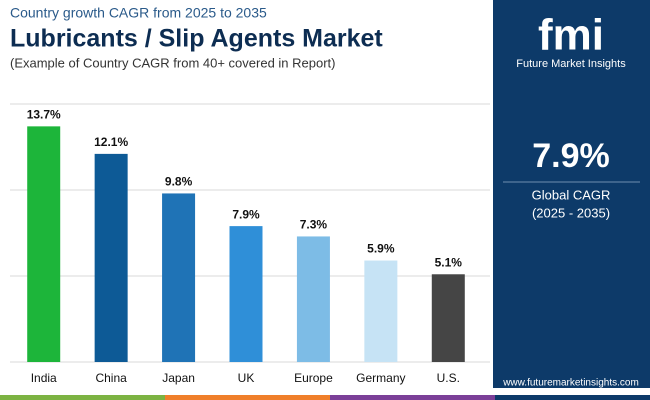 The height and width of the screenshot is (400, 650). What do you see at coordinates (111, 142) in the screenshot?
I see `value-label: 12.1%` at bounding box center [111, 142].